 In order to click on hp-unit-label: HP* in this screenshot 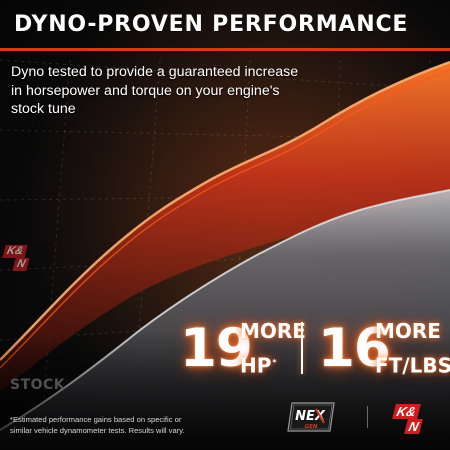, I will do `click(258, 364)`.